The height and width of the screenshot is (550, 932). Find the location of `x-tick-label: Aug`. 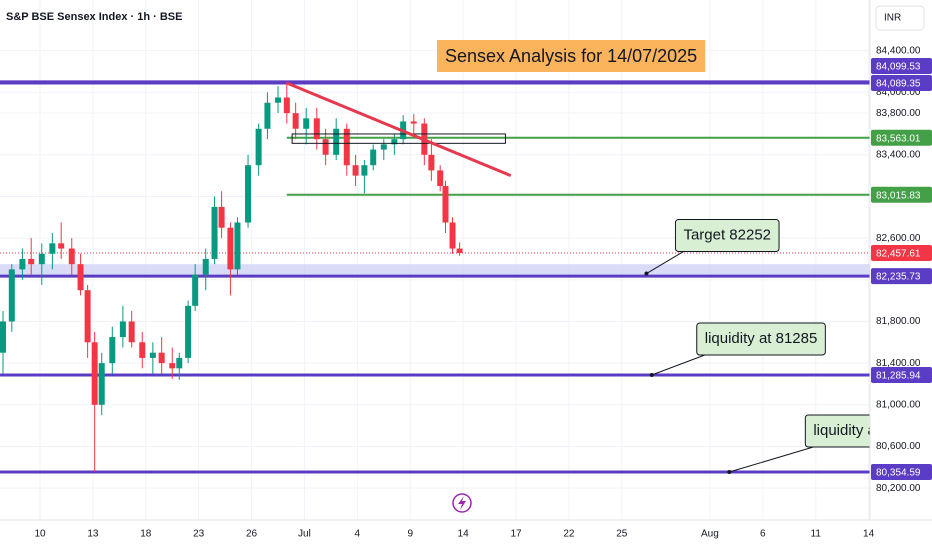

x-tick-label: Aug is located at coordinates (710, 534).